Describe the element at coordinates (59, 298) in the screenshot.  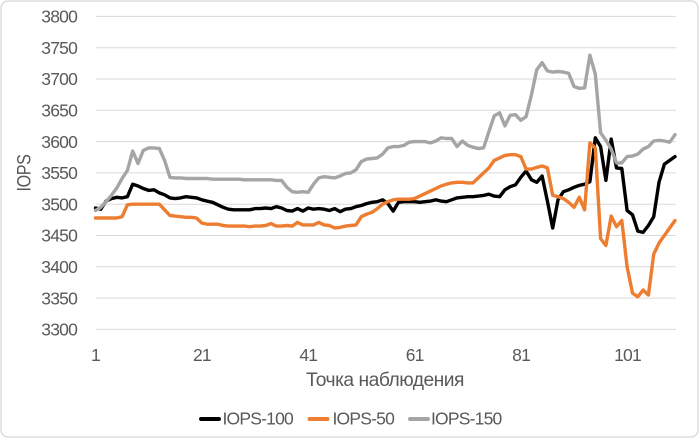
I see `svg-text: 3350` at that location.